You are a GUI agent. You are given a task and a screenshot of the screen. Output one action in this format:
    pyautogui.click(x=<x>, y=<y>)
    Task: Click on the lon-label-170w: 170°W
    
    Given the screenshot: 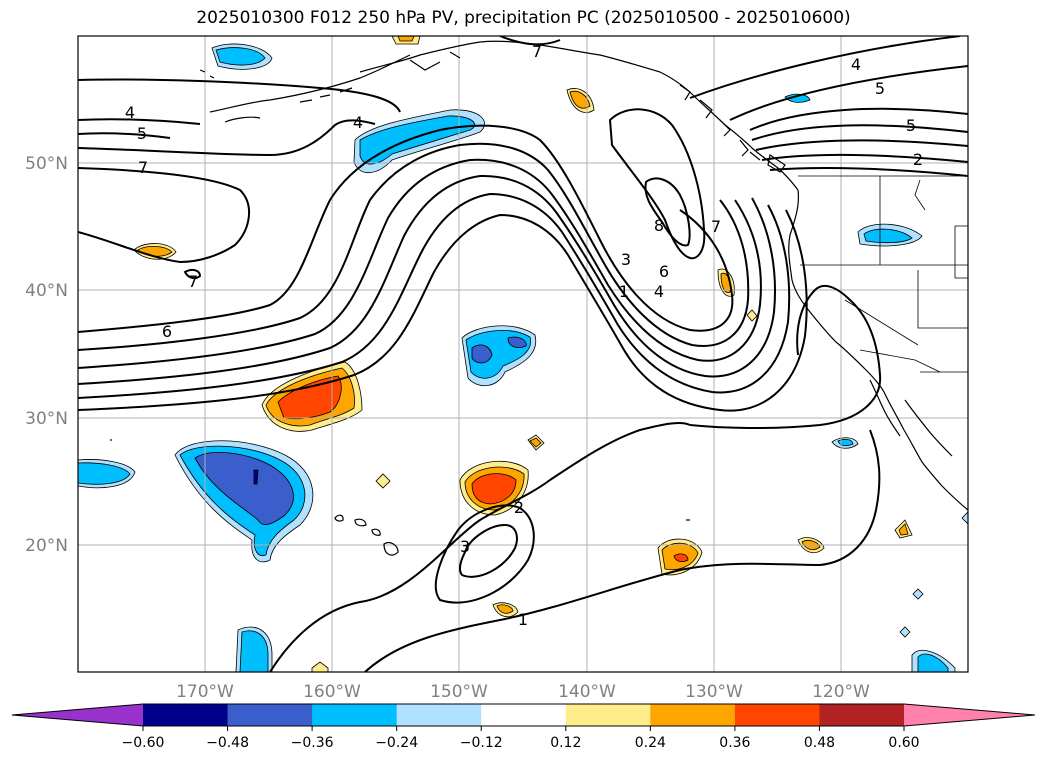 What is the action you would take?
    pyautogui.click(x=205, y=692)
    